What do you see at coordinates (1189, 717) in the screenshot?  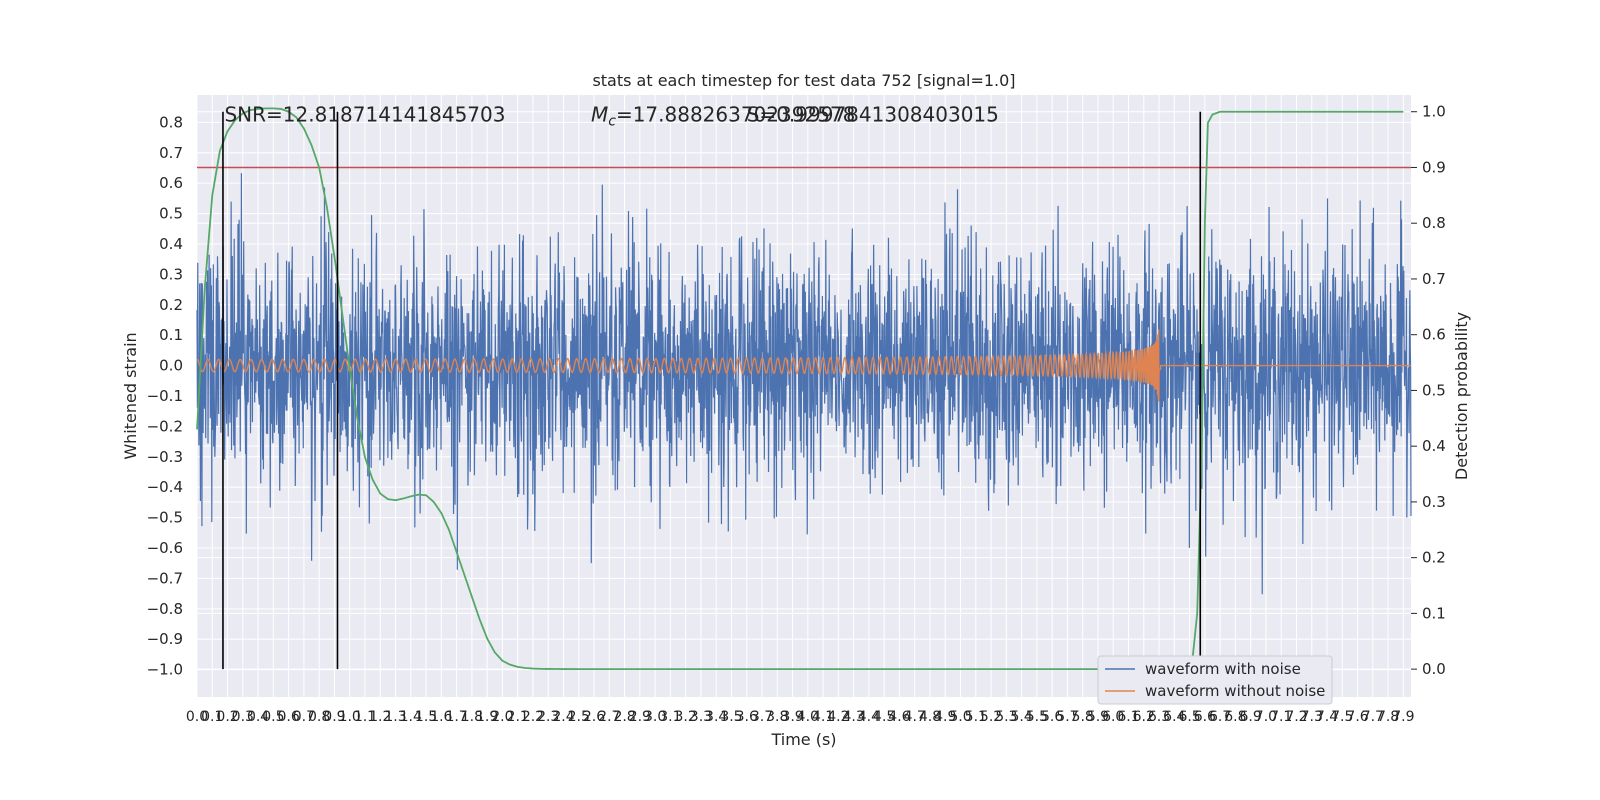 I see `x-tick-label: 6.5` at bounding box center [1189, 717].